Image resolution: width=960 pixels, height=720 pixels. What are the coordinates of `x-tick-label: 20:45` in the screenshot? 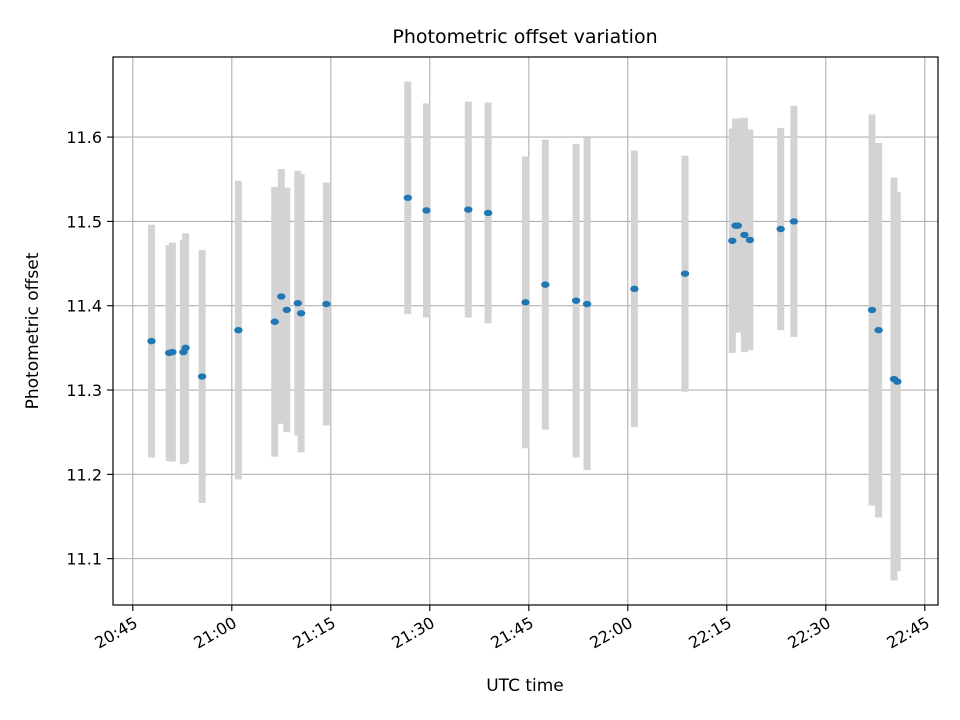 It's located at (115, 633).